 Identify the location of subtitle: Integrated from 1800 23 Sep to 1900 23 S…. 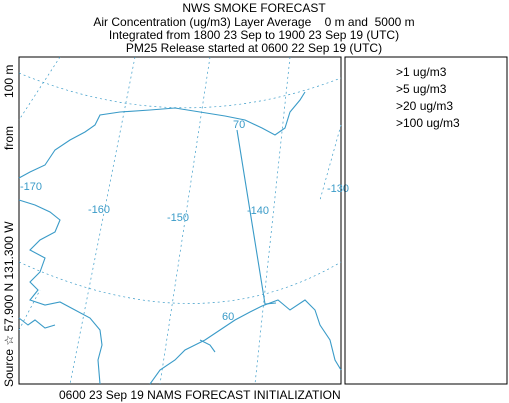
(254, 35).